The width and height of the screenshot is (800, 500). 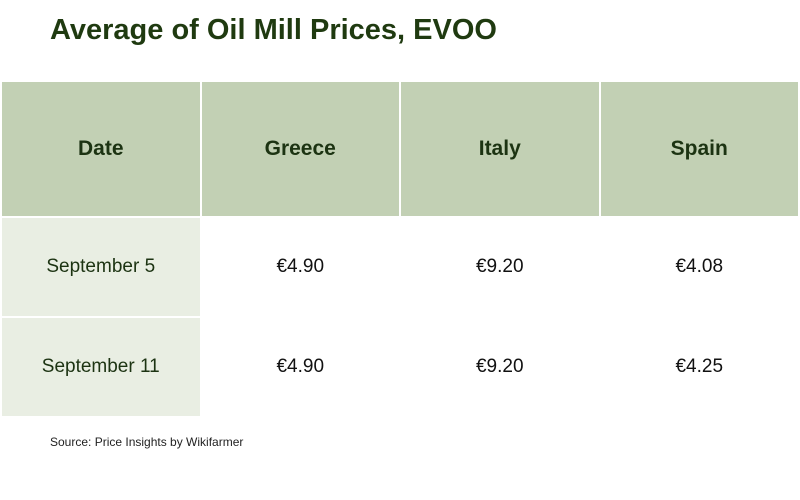 What do you see at coordinates (300, 149) in the screenshot?
I see `column-header: Greece` at bounding box center [300, 149].